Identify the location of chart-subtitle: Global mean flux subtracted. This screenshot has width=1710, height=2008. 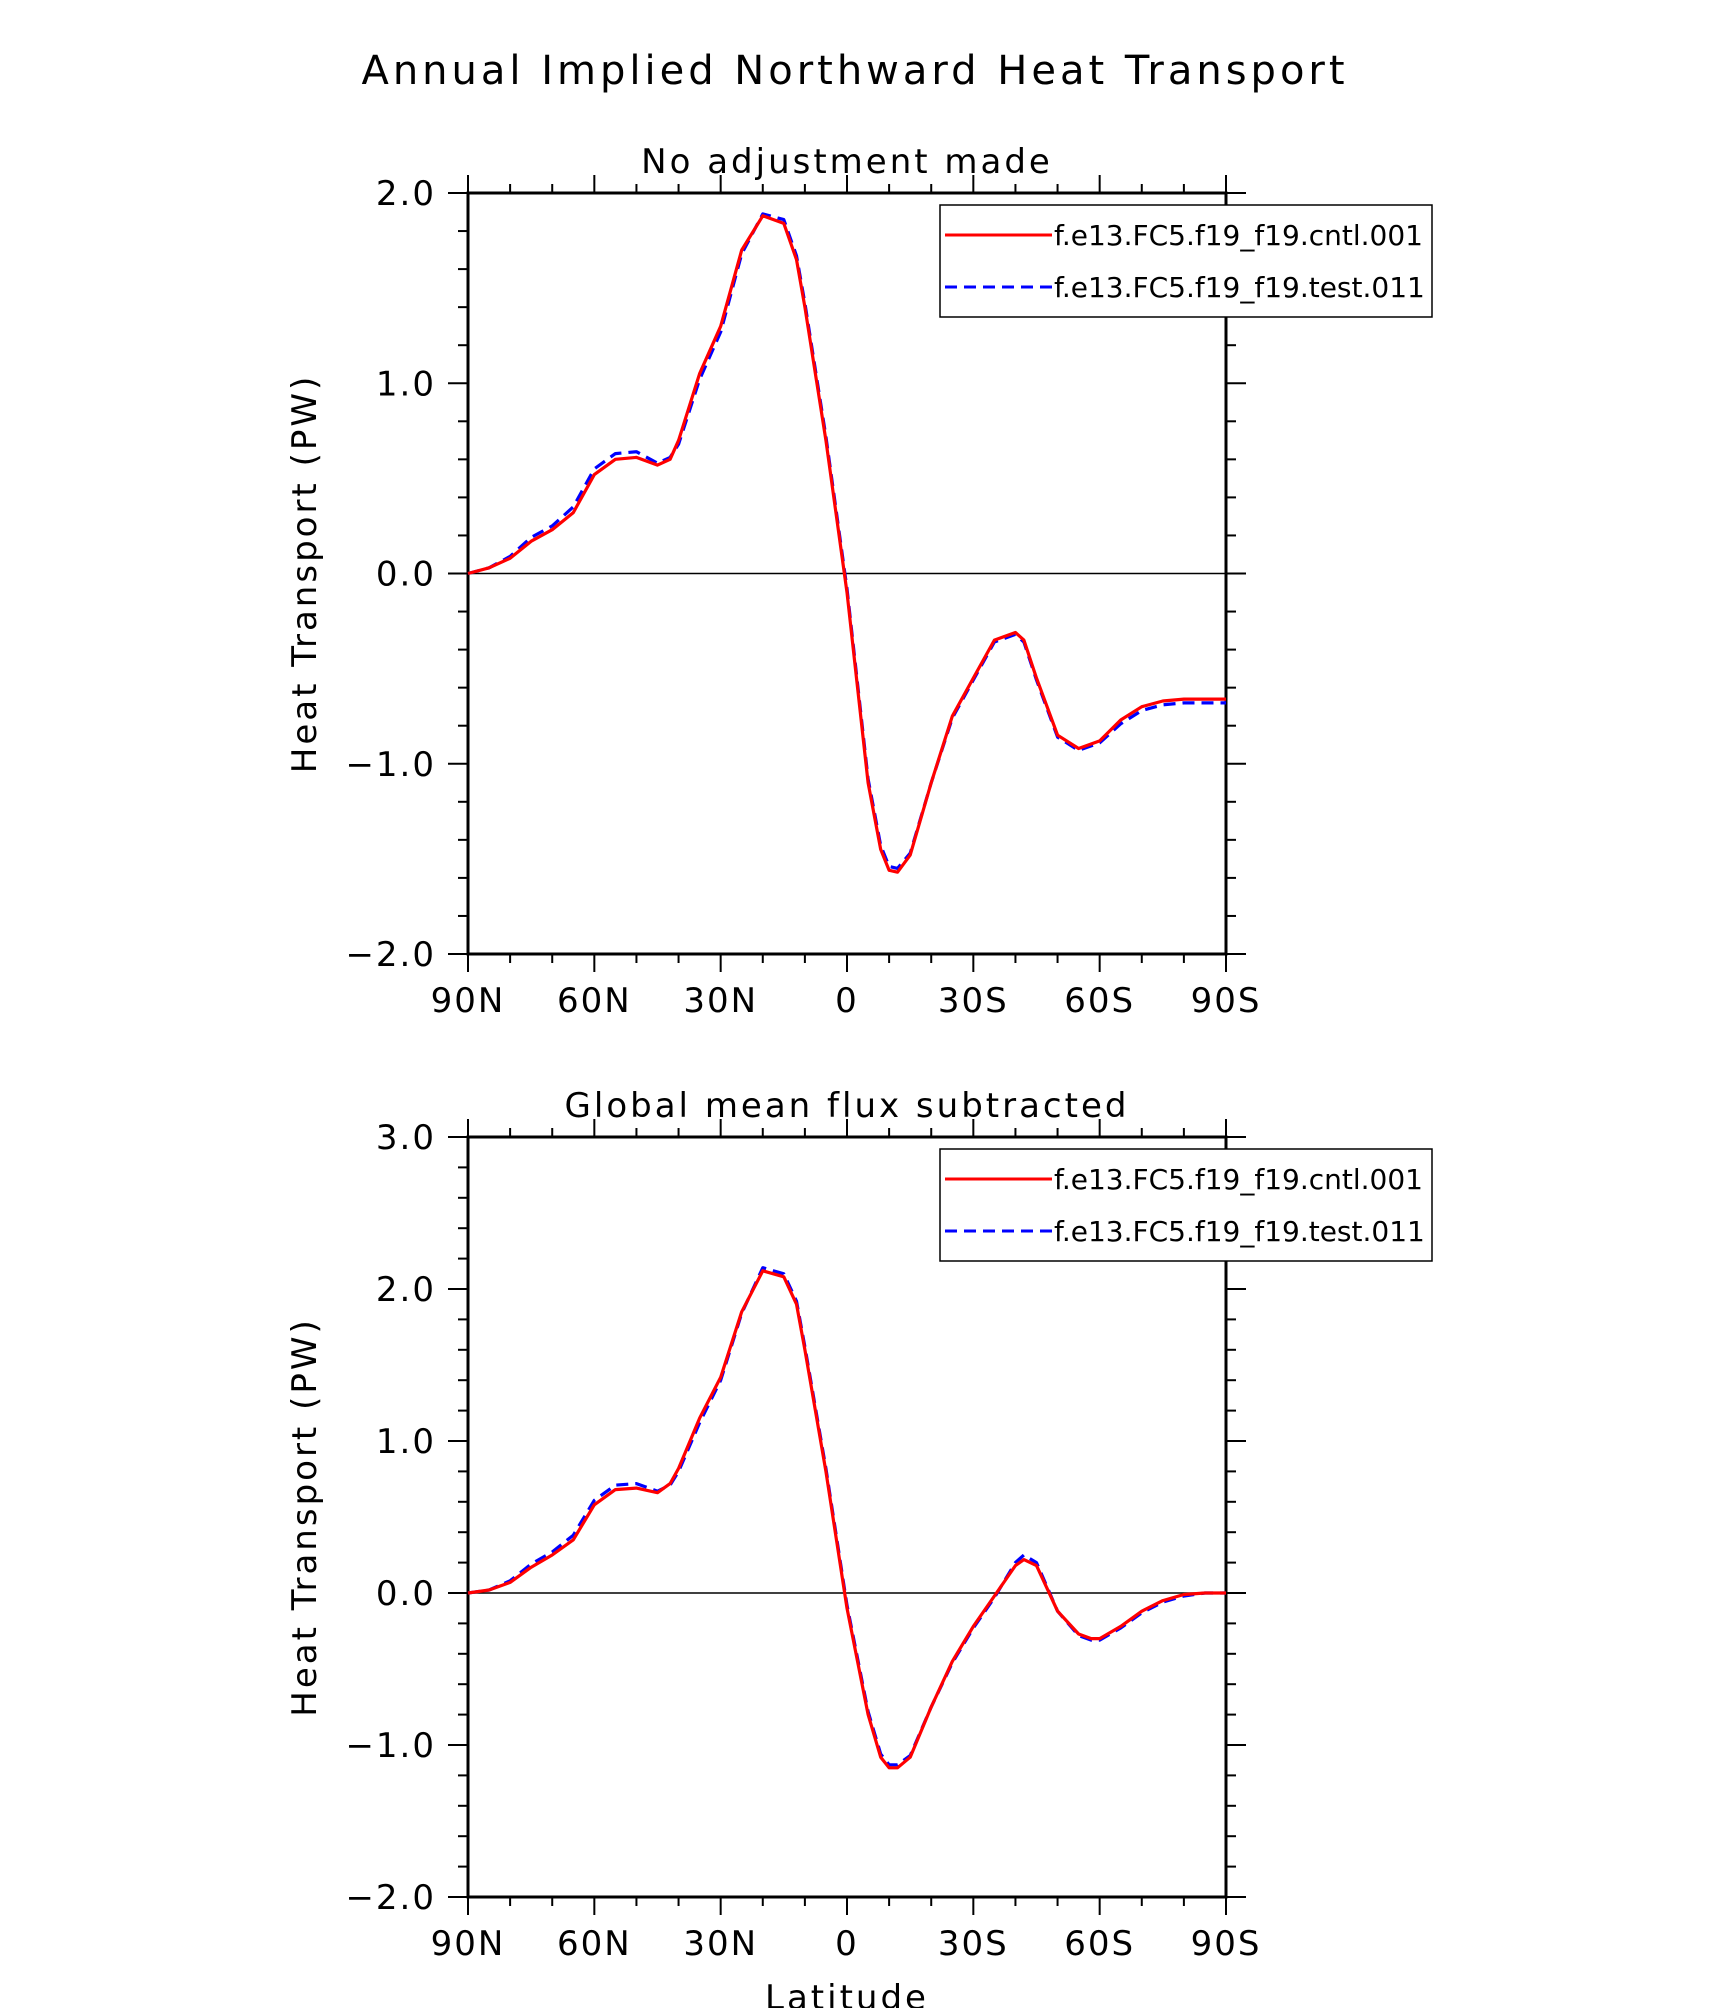
(847, 1106).